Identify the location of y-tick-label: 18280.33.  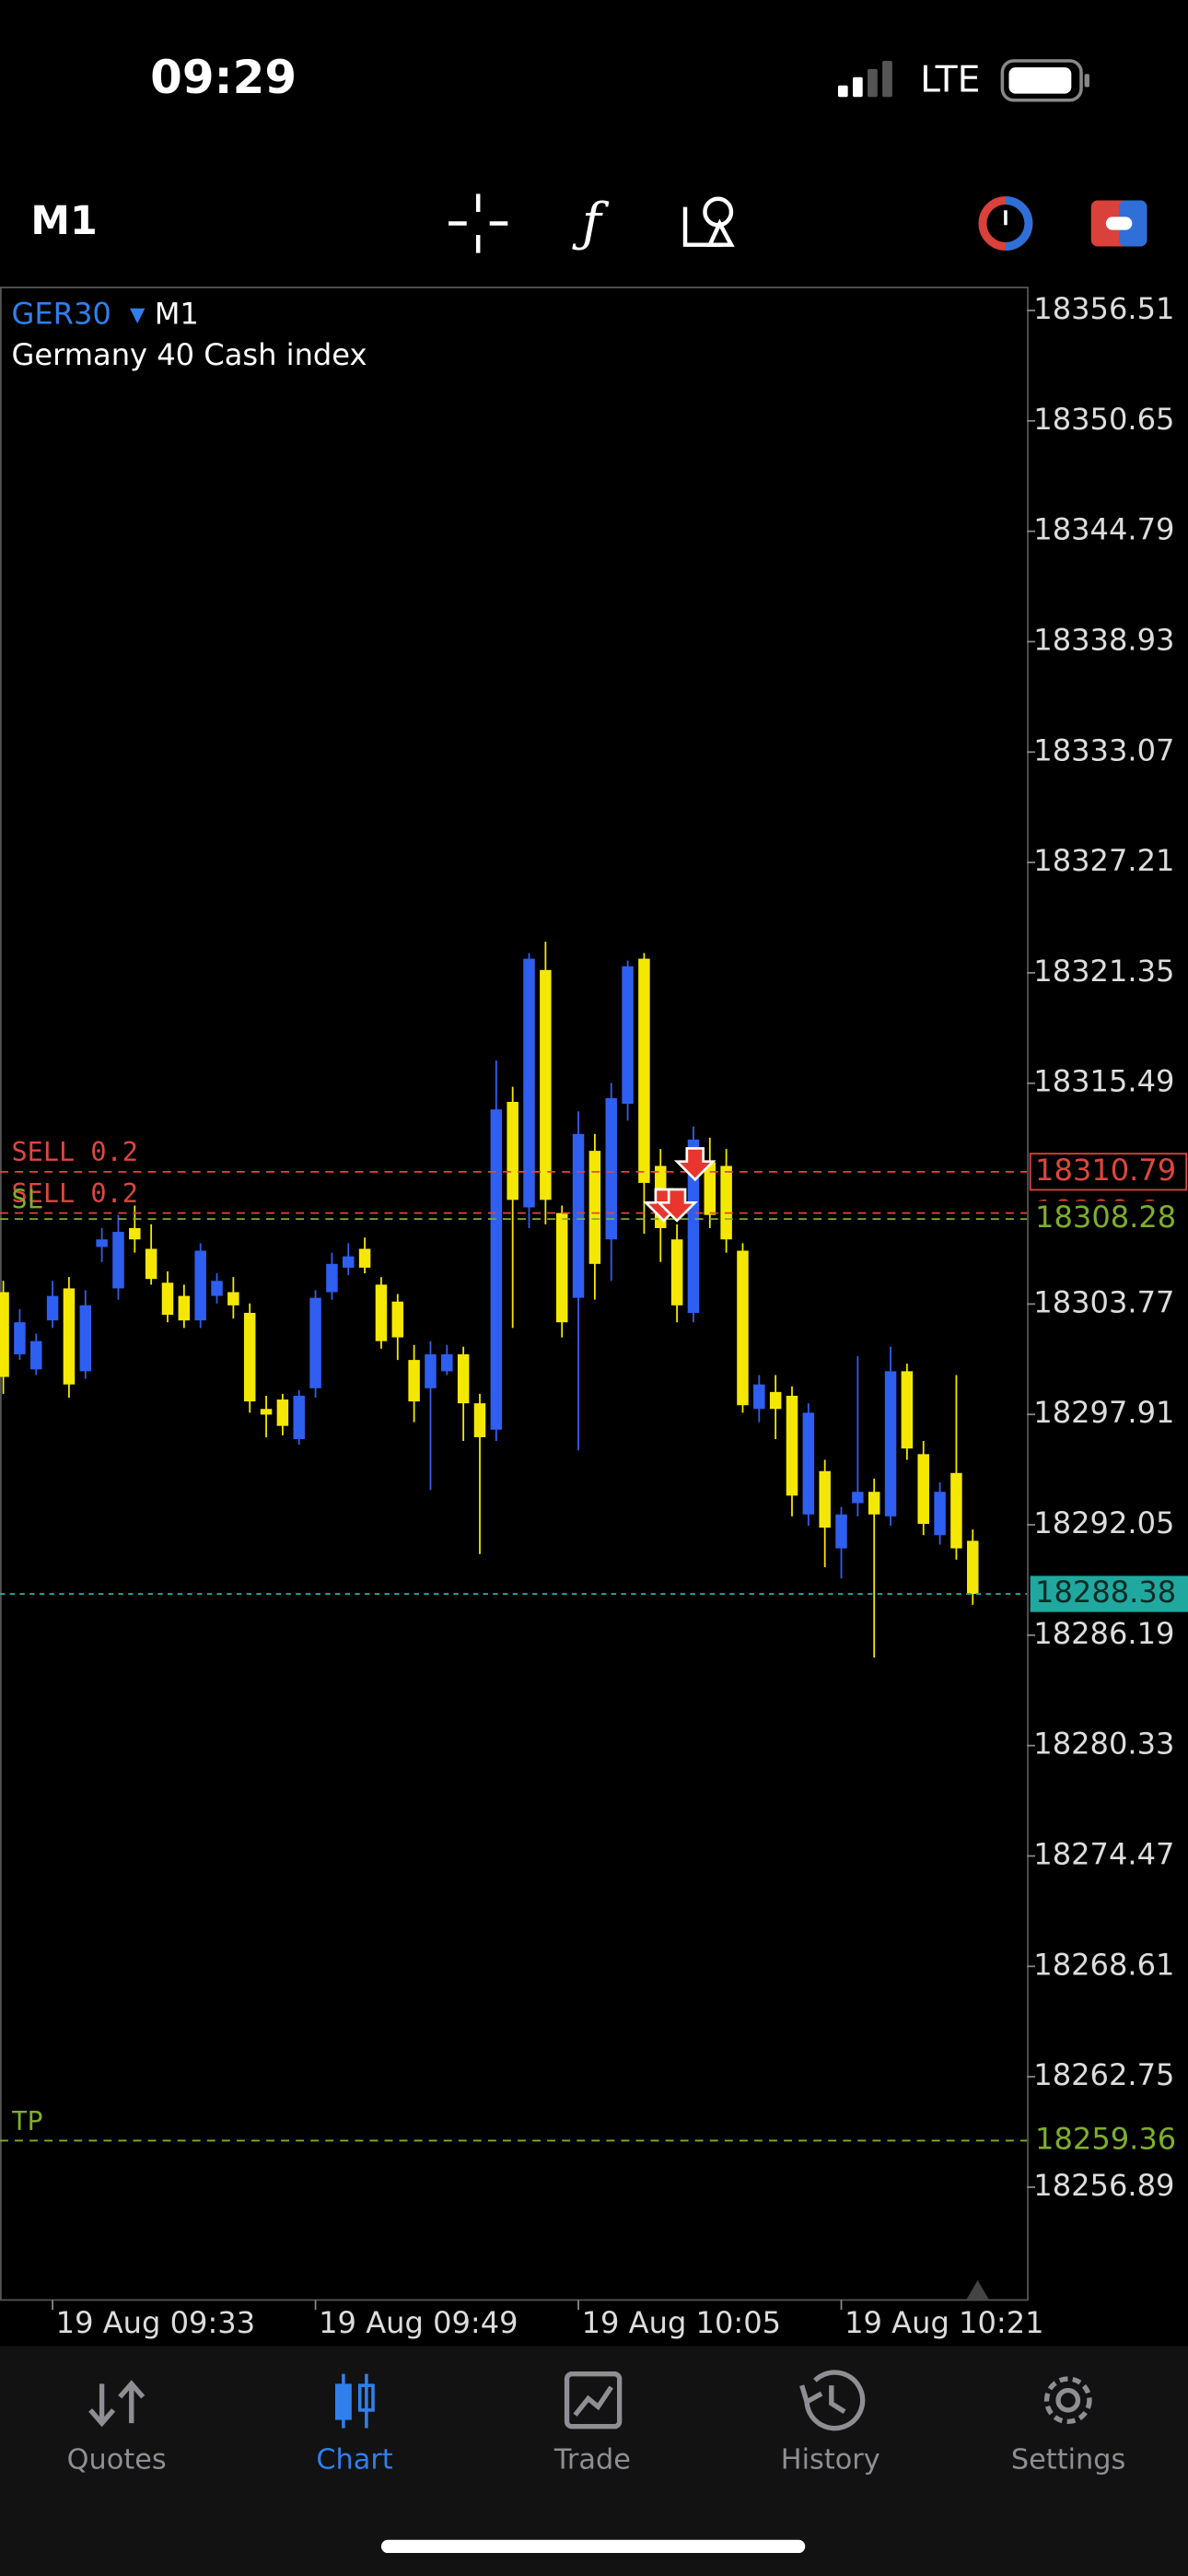
(1103, 1744).